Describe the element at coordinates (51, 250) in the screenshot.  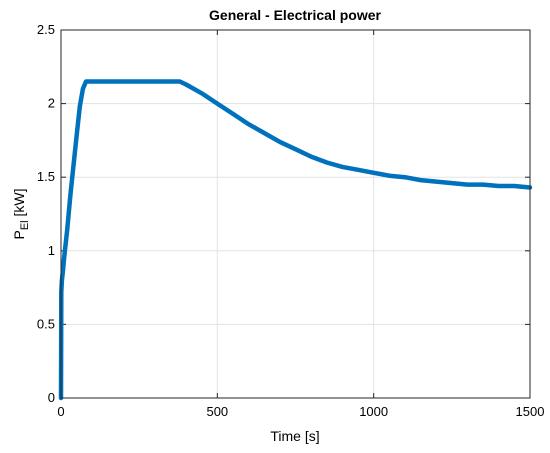
I see `y-tick-label: 1` at that location.